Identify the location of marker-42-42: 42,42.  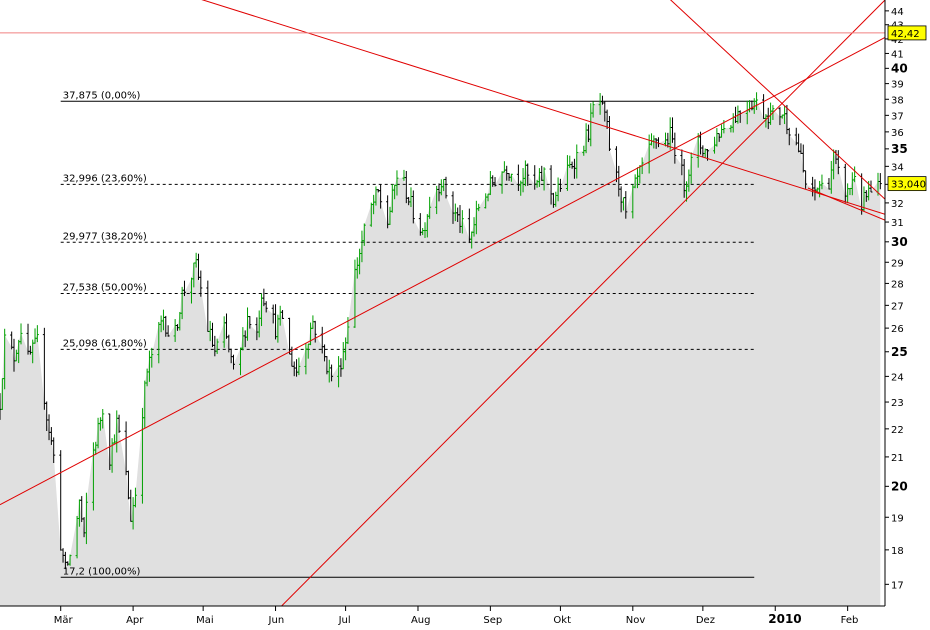
(907, 33).